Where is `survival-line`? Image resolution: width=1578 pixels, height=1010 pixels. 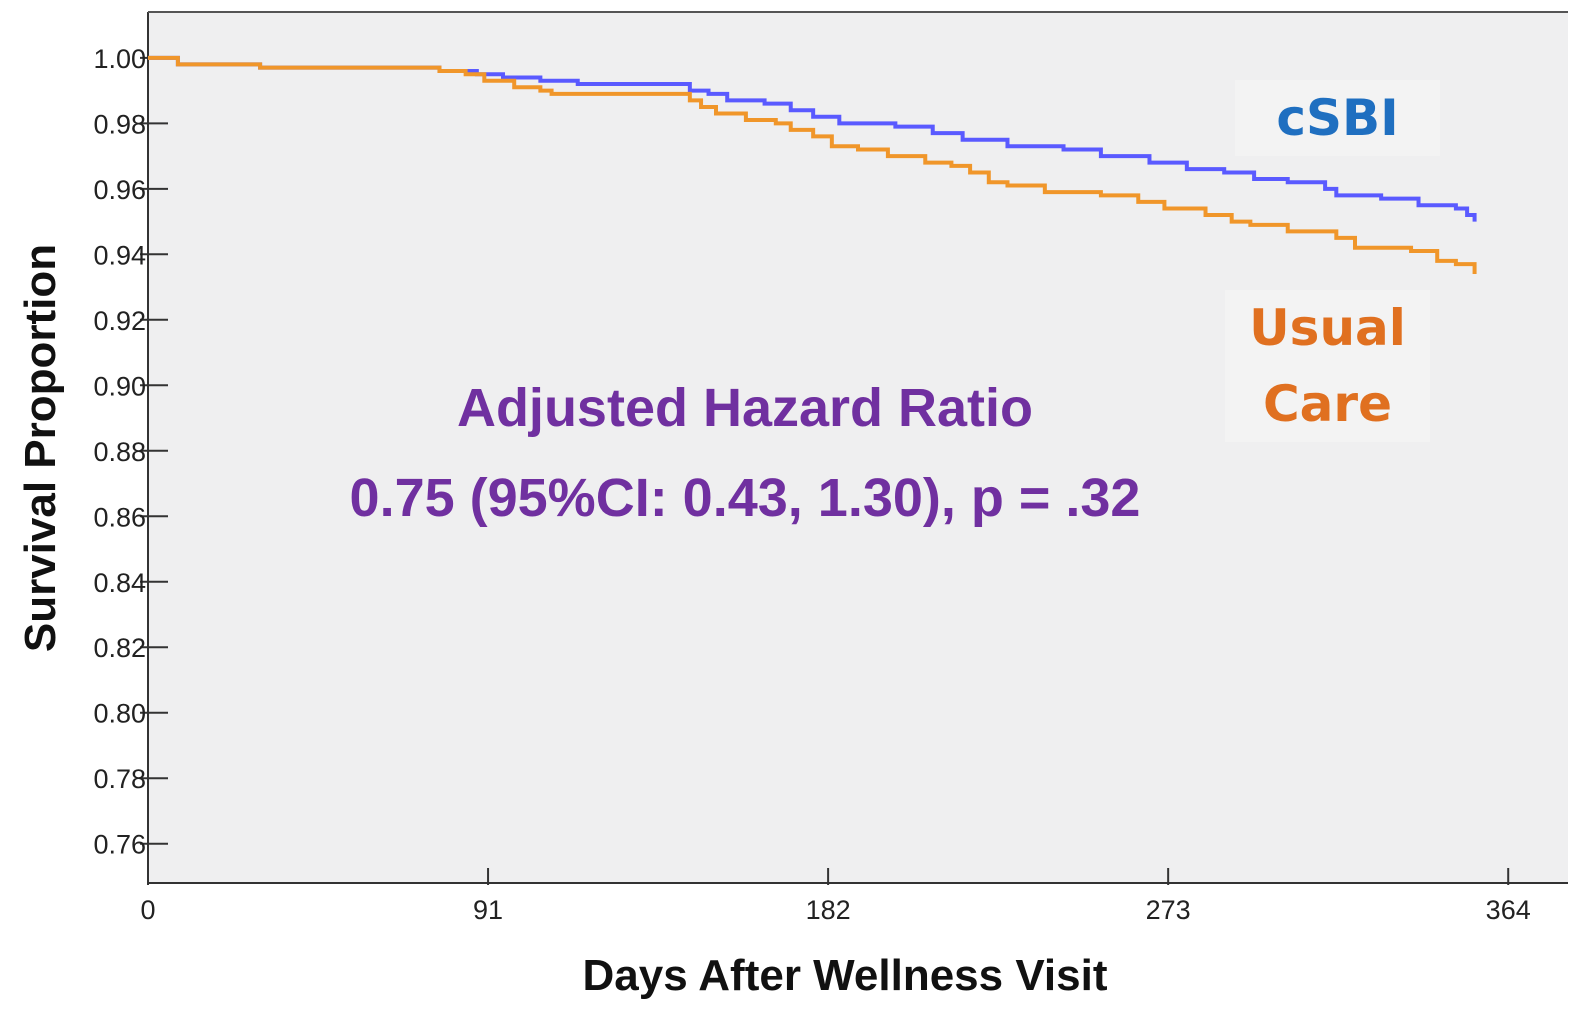 survival-line is located at coordinates (812, 138).